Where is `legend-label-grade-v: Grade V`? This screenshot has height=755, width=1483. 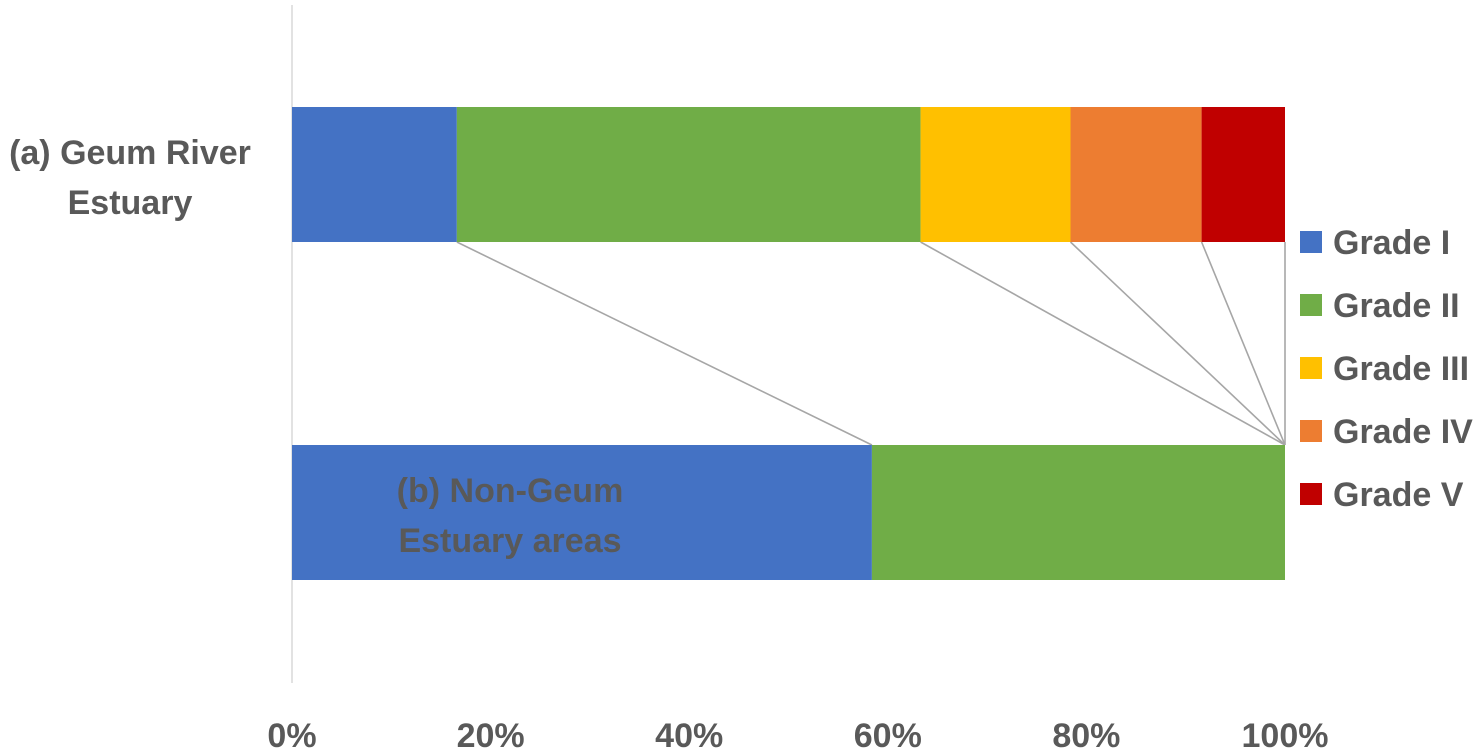
legend-label-grade-v: Grade V is located at coordinates (1398, 495).